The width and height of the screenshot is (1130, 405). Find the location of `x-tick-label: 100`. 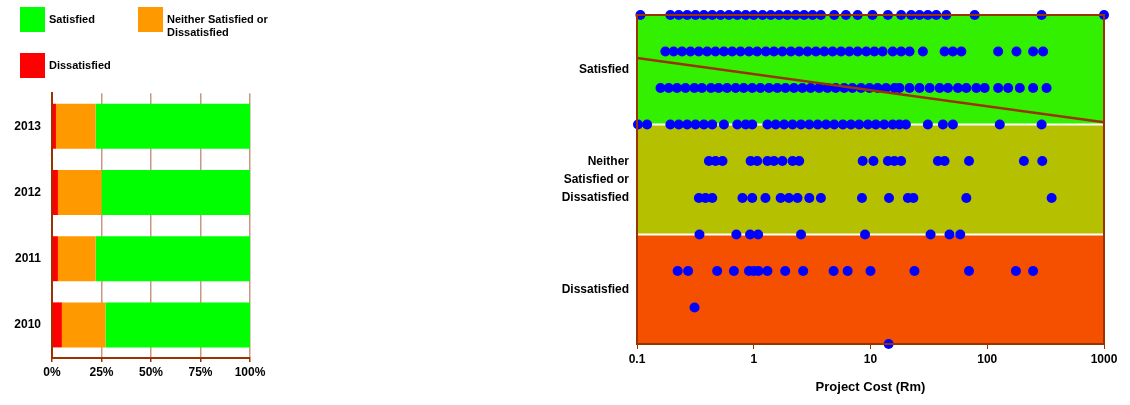

x-tick-label: 100 is located at coordinates (987, 358).